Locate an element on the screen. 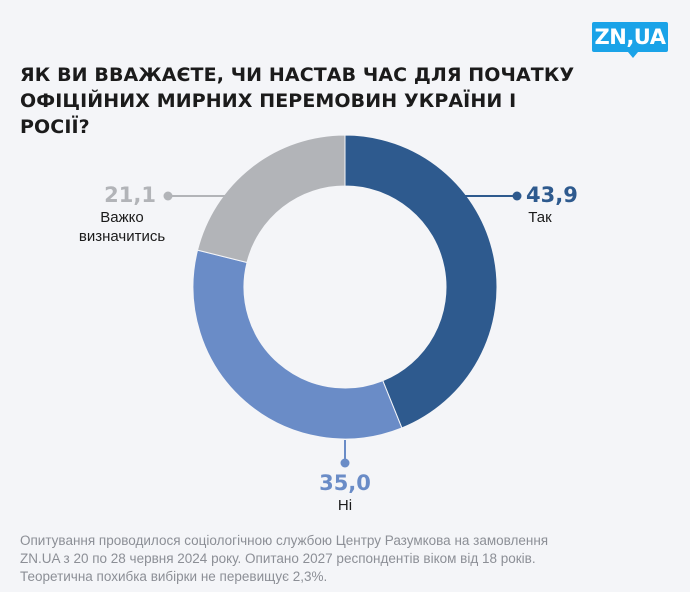 This screenshot has height=592, width=690. value-label-так: 43,9 is located at coordinates (552, 195).